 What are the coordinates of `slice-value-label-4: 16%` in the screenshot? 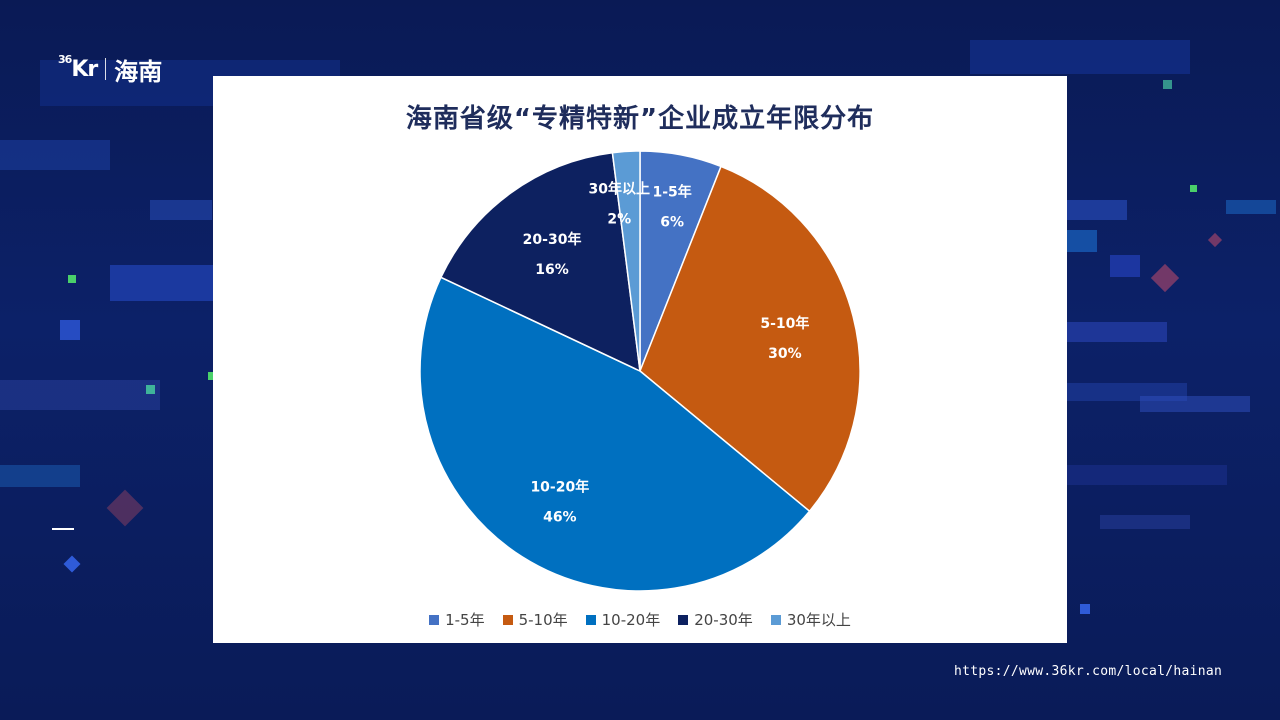 It's located at (552, 270).